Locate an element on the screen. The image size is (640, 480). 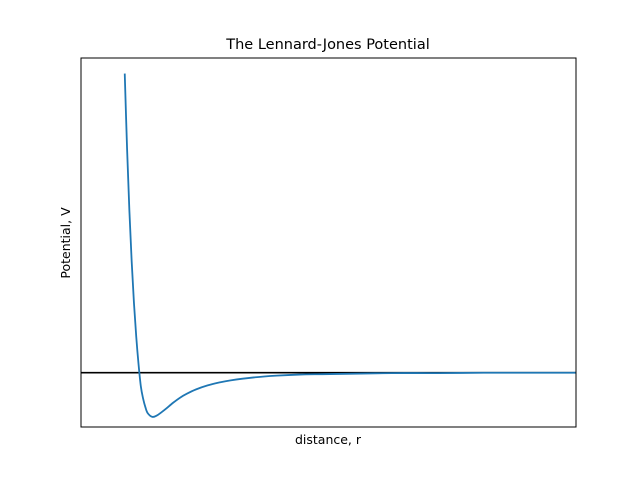
y-axis-label: Potential, V is located at coordinates (65, 243).